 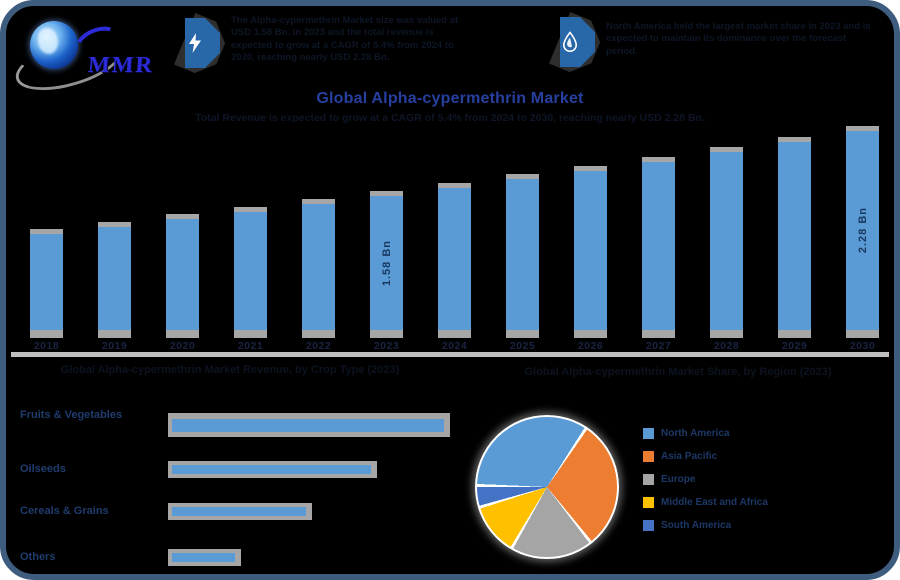 I want to click on column-bar: 2.28 Bn, so click(x=862, y=232).